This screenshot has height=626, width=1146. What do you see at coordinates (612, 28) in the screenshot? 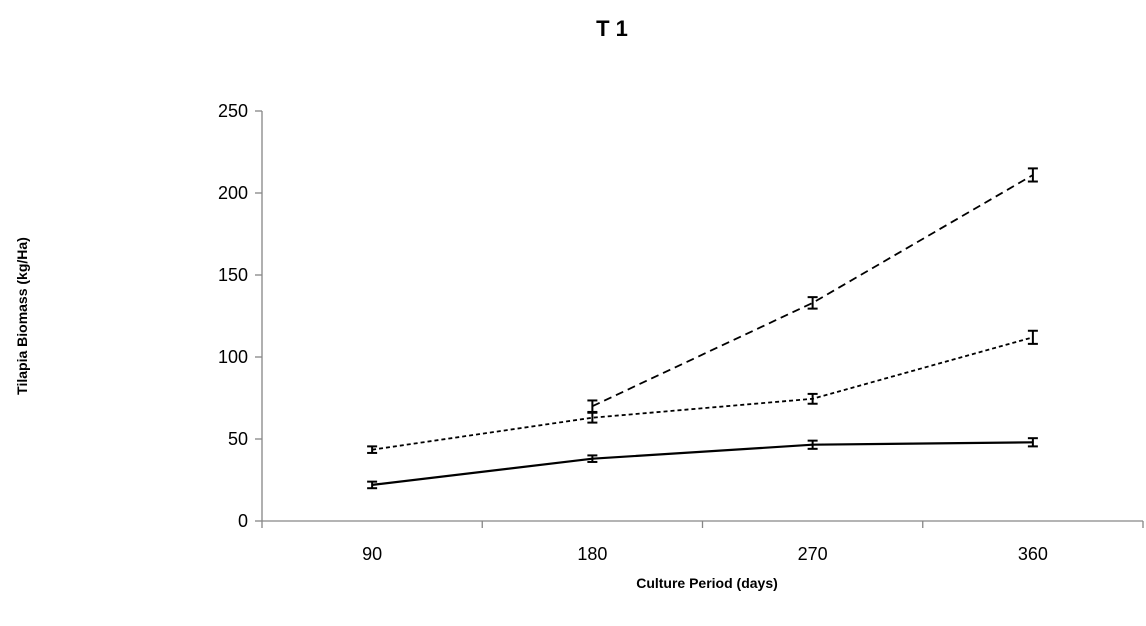
I see `chart-title: T 1` at bounding box center [612, 28].